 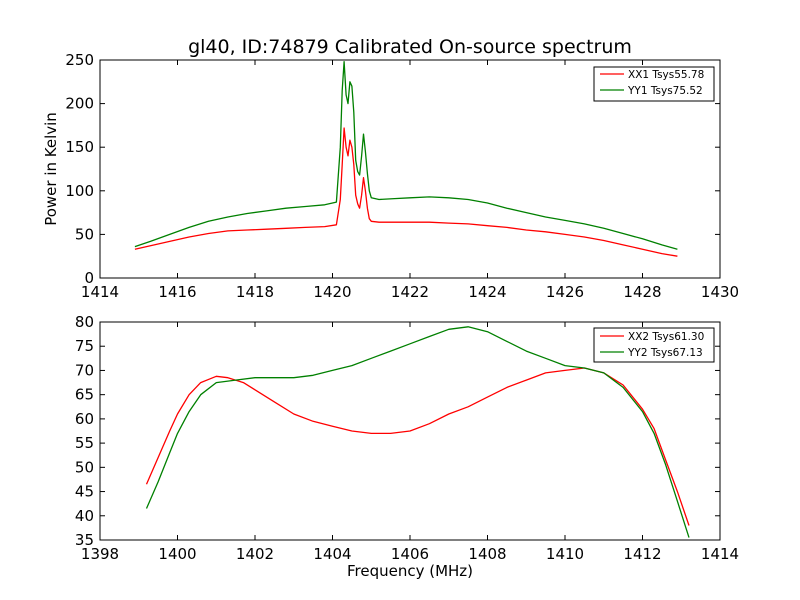 What do you see at coordinates (665, 353) in the screenshot?
I see `bottom-legend-label-yy2: YY2 Tsys67.13` at bounding box center [665, 353].